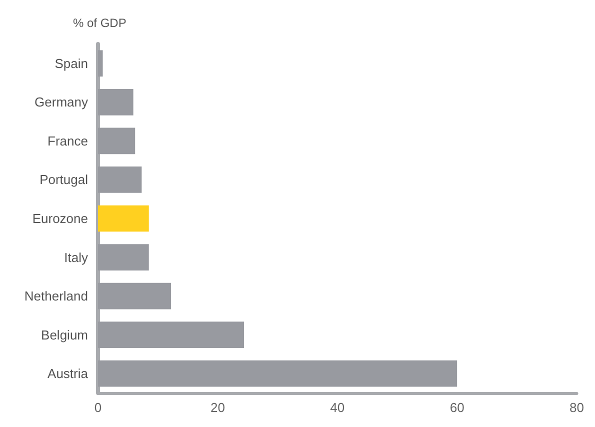 This screenshot has height=427, width=595. Describe the element at coordinates (337, 407) in the screenshot. I see `x-tick-label: 40` at that location.